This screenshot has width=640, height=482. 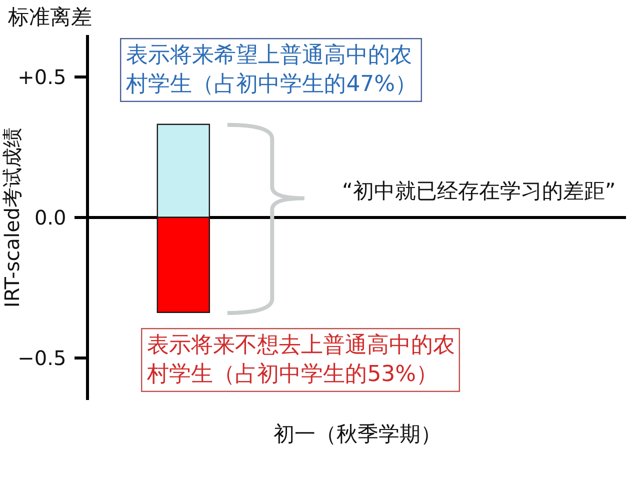 What do you see at coordinates (12, 217) in the screenshot?
I see `y-axis-title: IRT-scaled考试成绩` at bounding box center [12, 217].